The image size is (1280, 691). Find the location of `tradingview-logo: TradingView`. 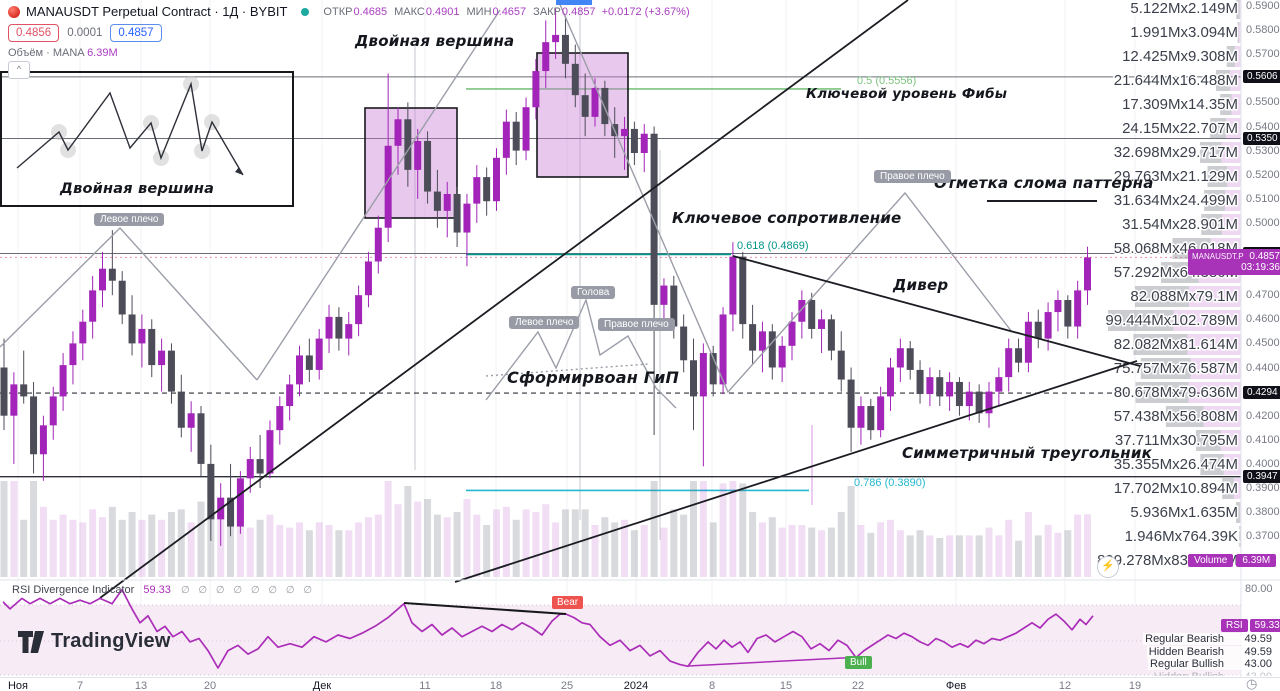

tradingview-logo: TradingView is located at coordinates (94, 641).